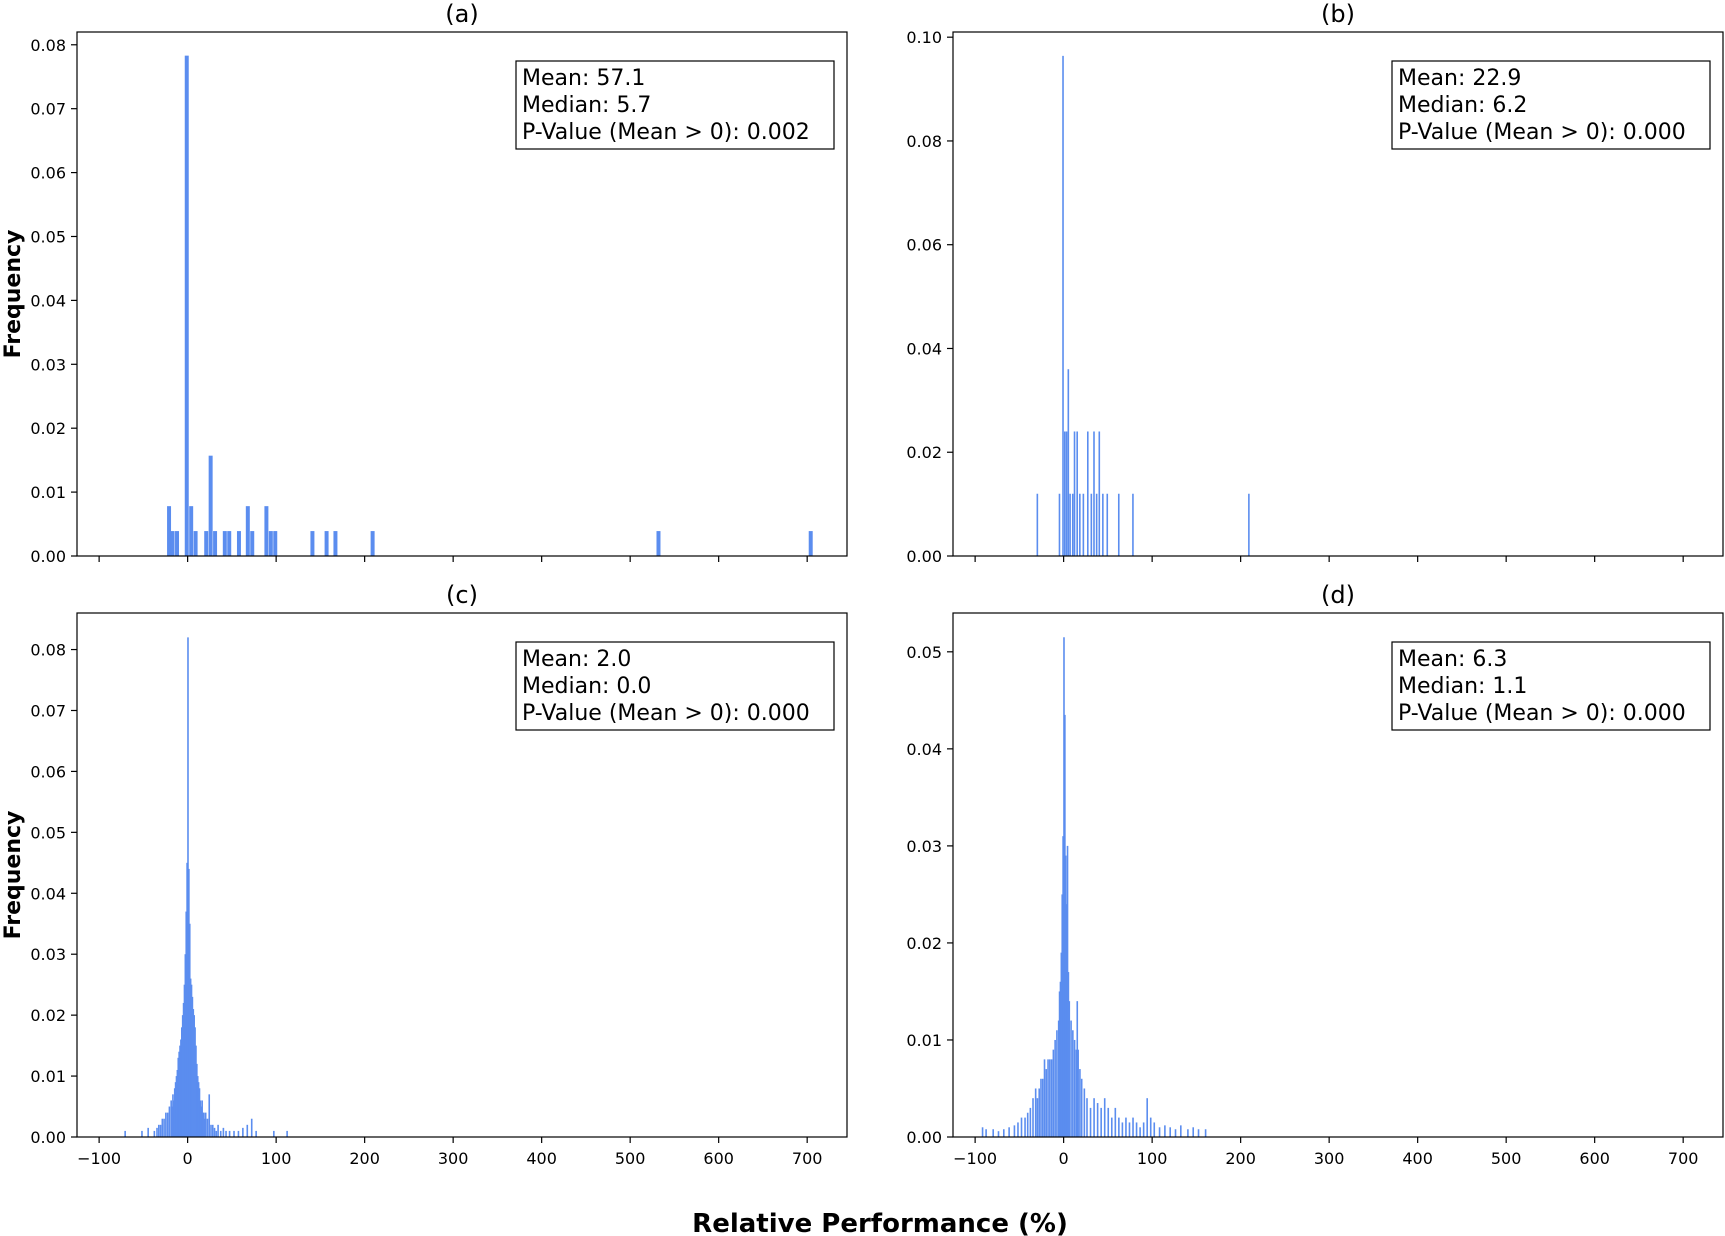 This screenshot has height=1236, width=1725. Describe the element at coordinates (206, 887) in the screenshot. I see `histogram-bars` at that location.